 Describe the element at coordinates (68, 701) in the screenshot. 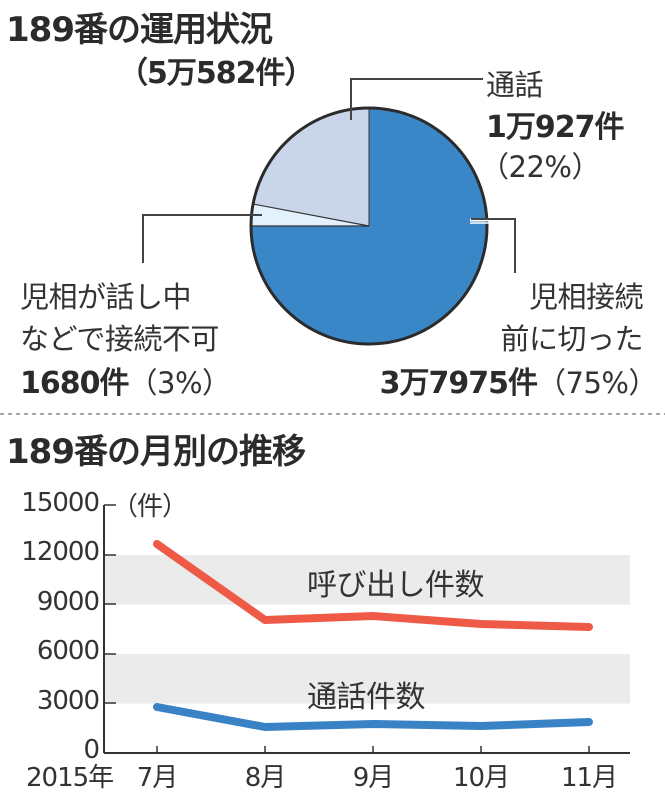

I see `y-tick-3000: 3000` at that location.